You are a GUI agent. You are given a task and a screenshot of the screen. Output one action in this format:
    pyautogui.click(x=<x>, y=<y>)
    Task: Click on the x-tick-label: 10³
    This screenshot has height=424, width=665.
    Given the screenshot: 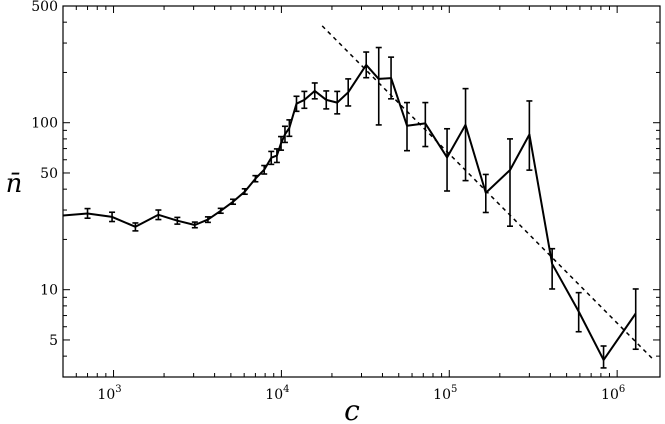 What is the action you would take?
    pyautogui.click(x=109, y=393)
    